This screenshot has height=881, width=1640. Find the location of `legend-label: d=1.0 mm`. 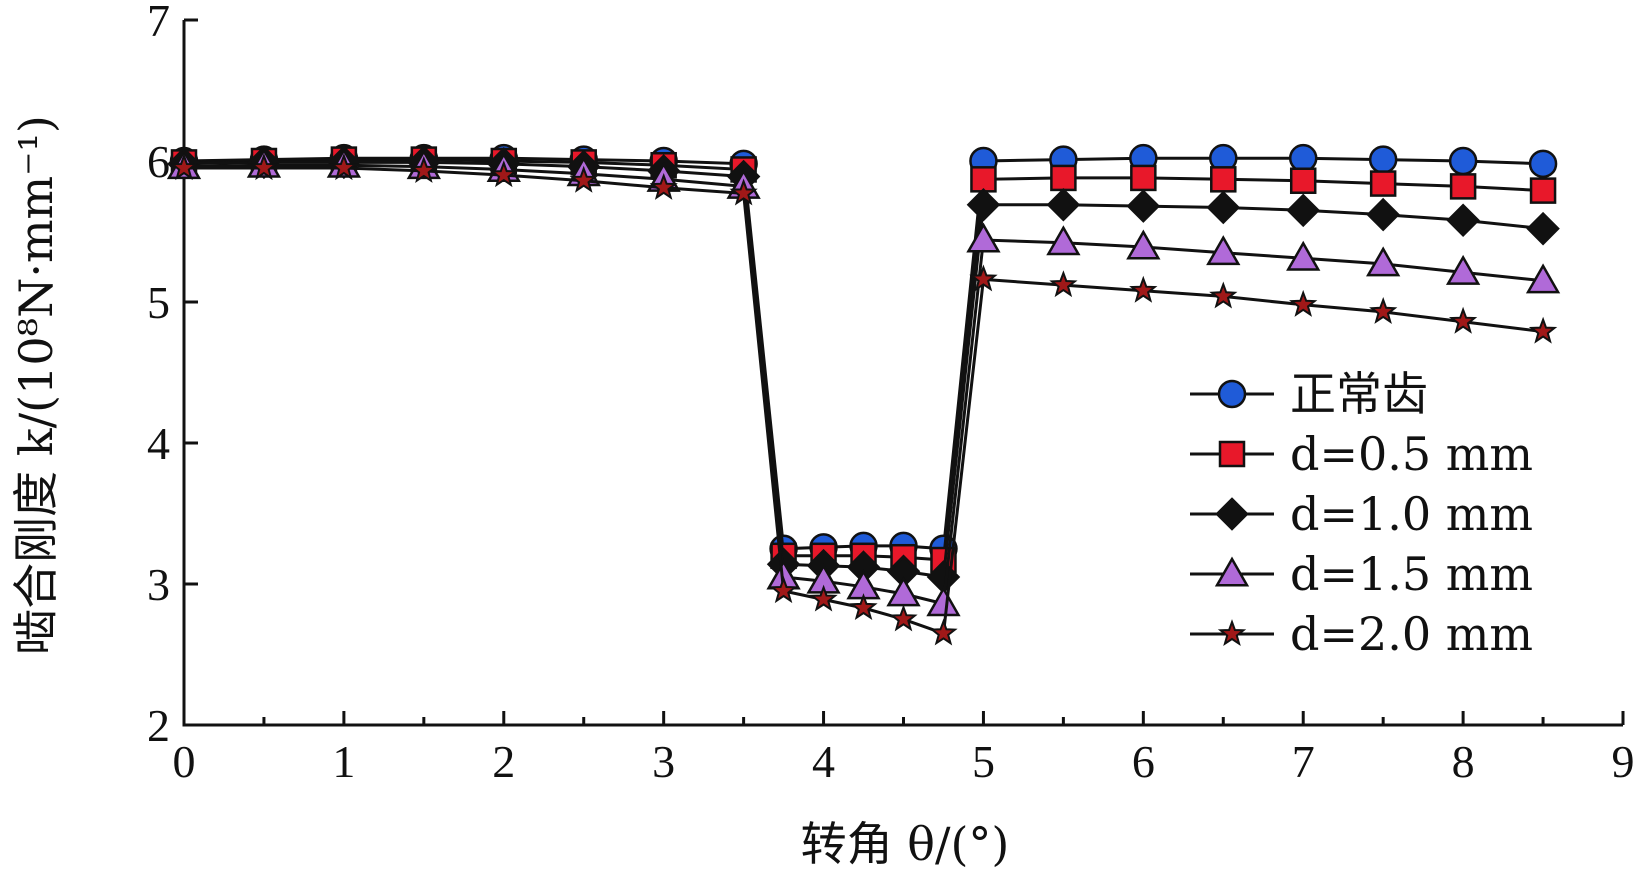

legend-label: d=1.0 mm is located at coordinates (1411, 514).